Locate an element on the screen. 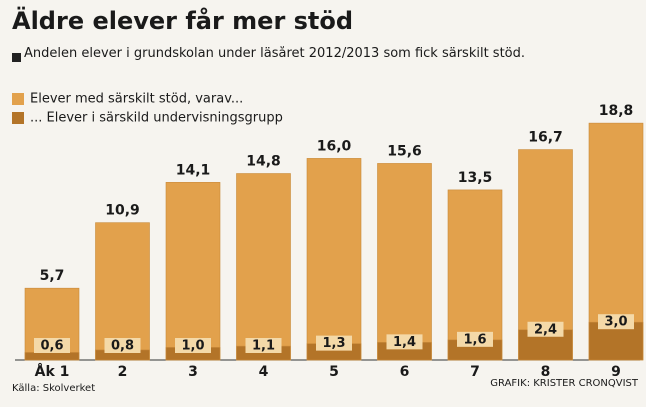 The height and width of the screenshot is (407, 646). value-label: 10,9 is located at coordinates (122, 211).